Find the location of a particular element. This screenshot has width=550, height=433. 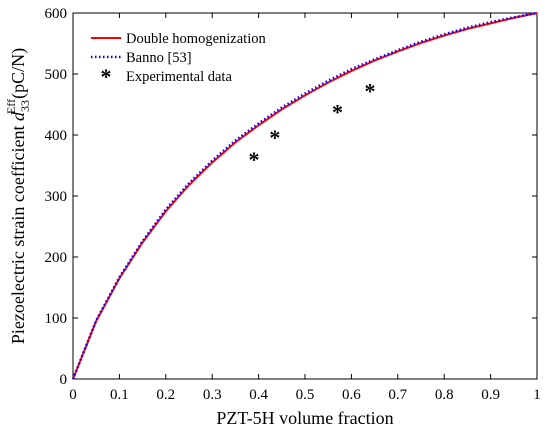

x-tick-label: 1 is located at coordinates (537, 395).